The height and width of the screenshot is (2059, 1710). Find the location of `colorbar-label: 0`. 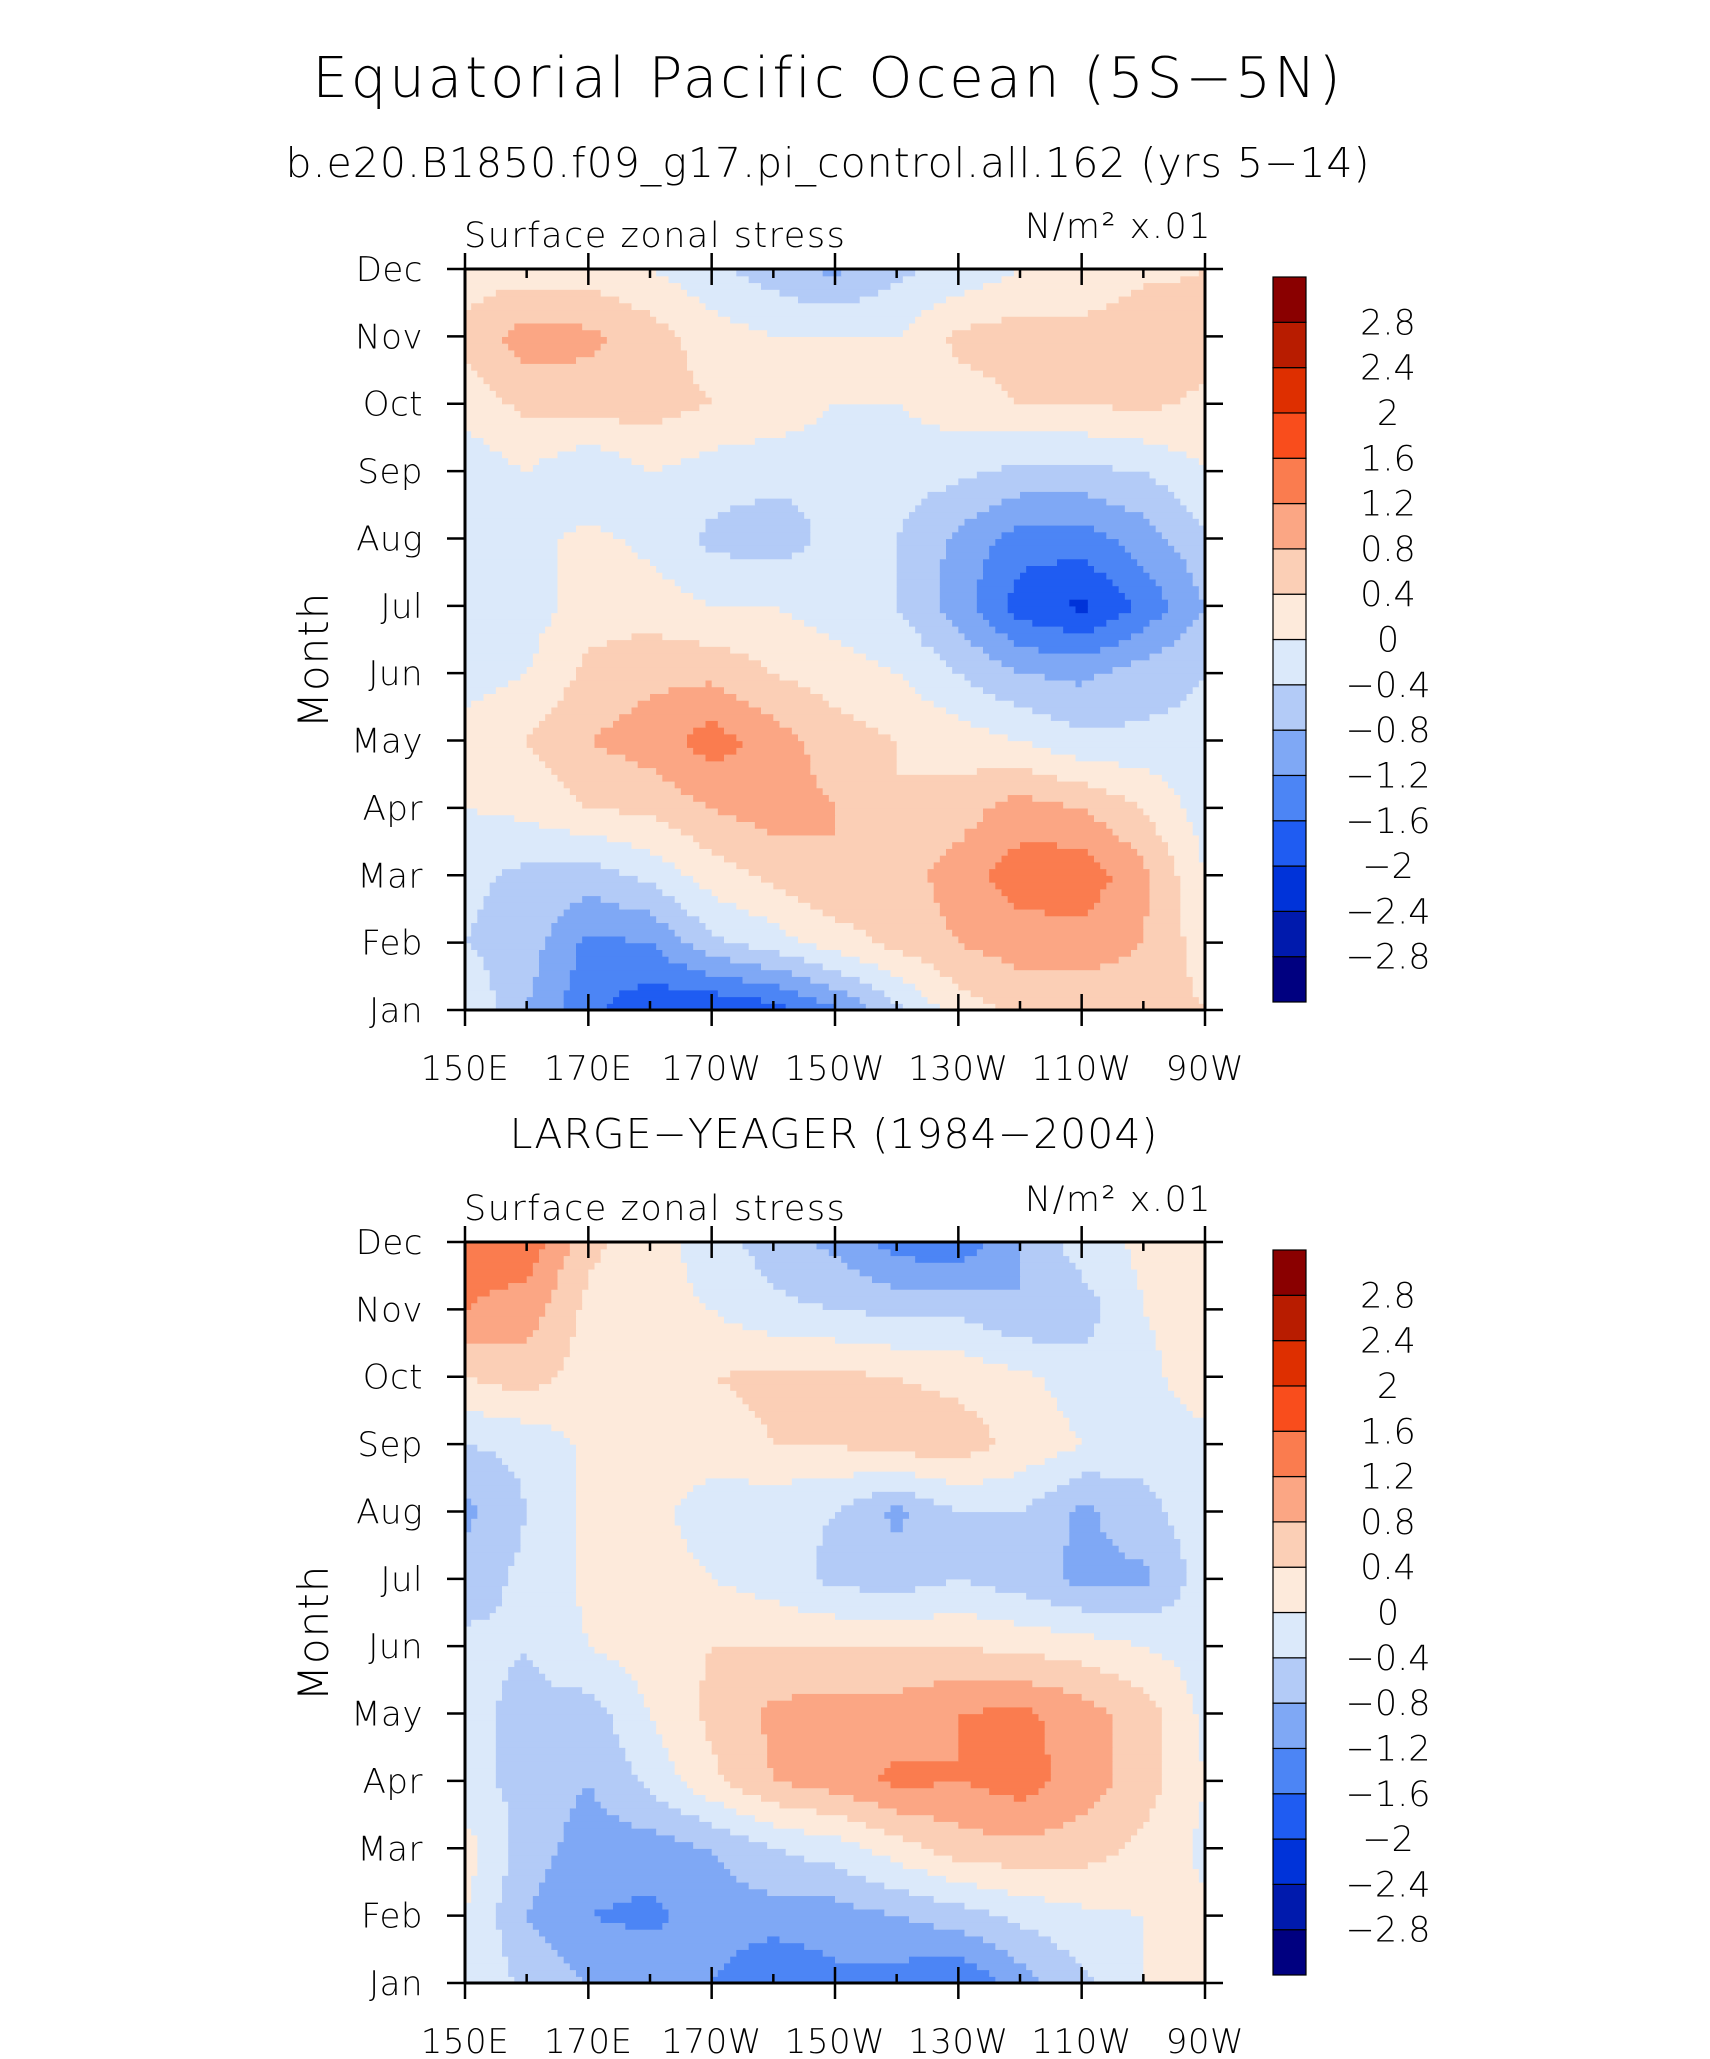

colorbar-label: 0 is located at coordinates (1388, 641).